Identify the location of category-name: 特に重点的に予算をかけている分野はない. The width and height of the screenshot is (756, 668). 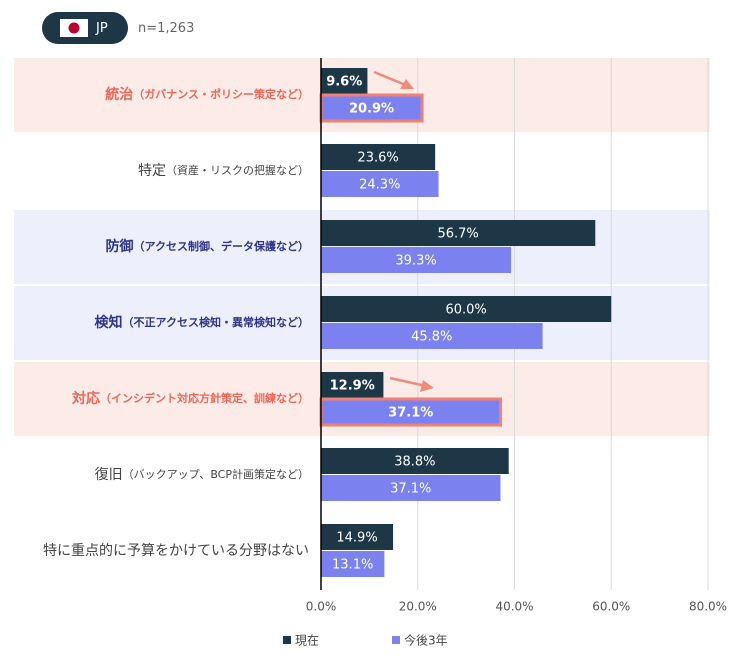
(176, 551).